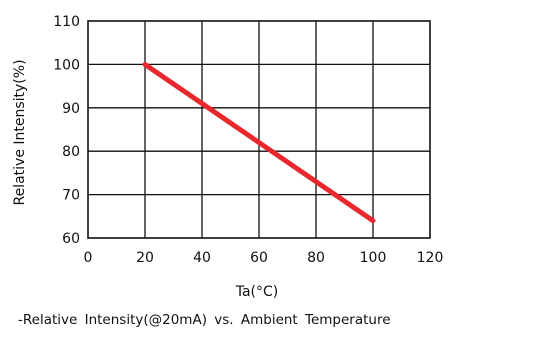 This screenshot has width=556, height=339. Describe the element at coordinates (373, 258) in the screenshot. I see `x-tick-label: 100` at that location.